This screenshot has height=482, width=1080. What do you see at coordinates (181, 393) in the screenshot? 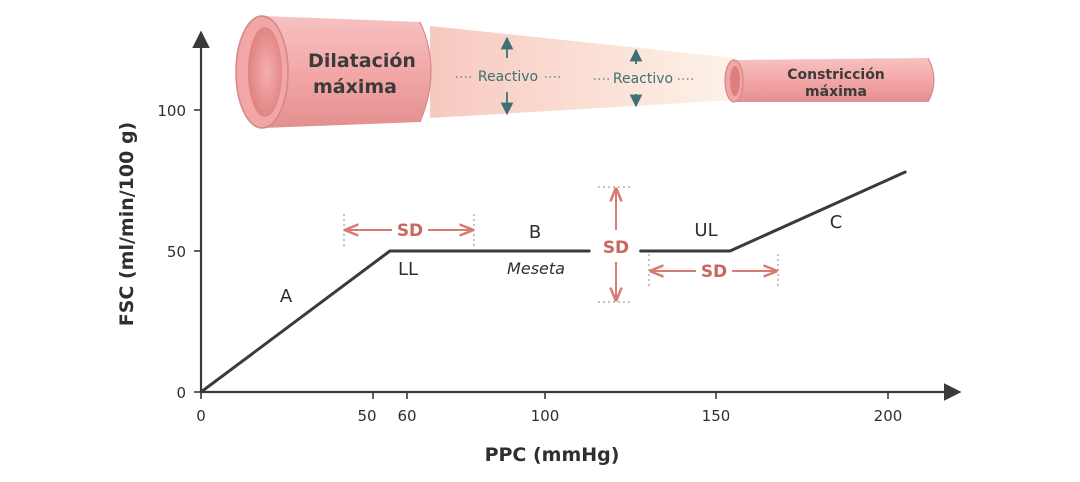
I see `y-tick-label: 0` at bounding box center [181, 393].